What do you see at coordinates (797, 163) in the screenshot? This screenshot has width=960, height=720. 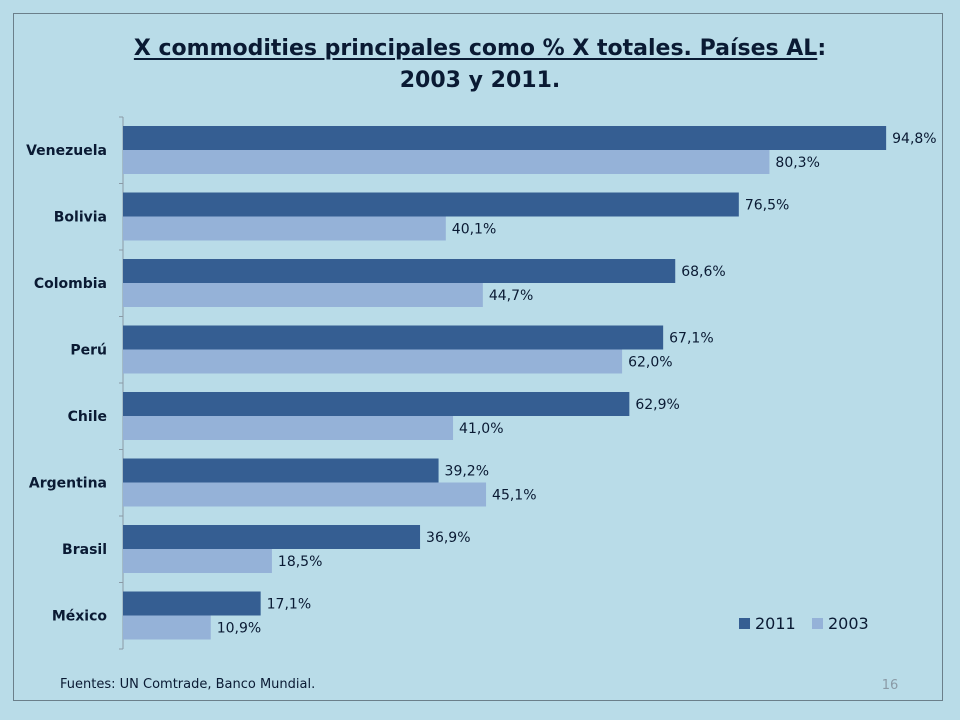 I see `data-label-2003: 80,3%` at bounding box center [797, 163].